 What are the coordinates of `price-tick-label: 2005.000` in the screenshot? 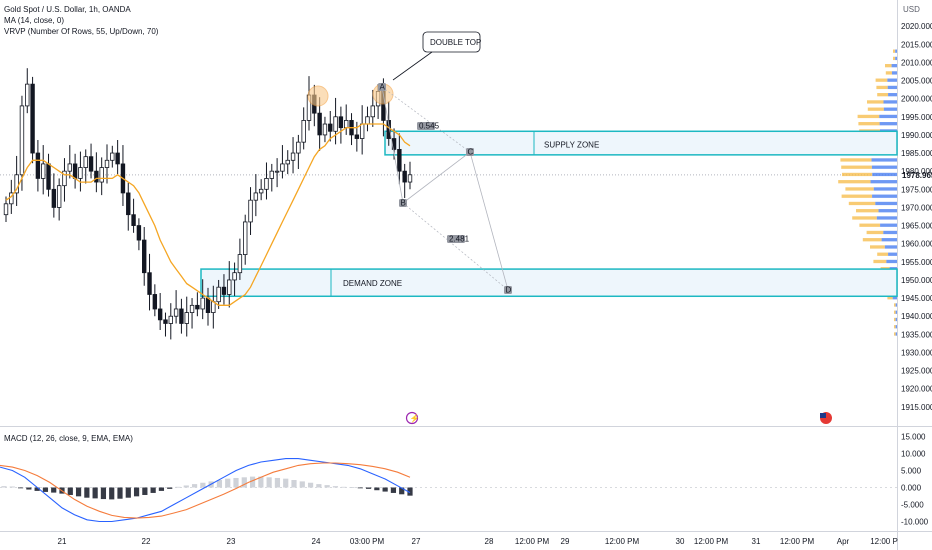 It's located at (916, 81).